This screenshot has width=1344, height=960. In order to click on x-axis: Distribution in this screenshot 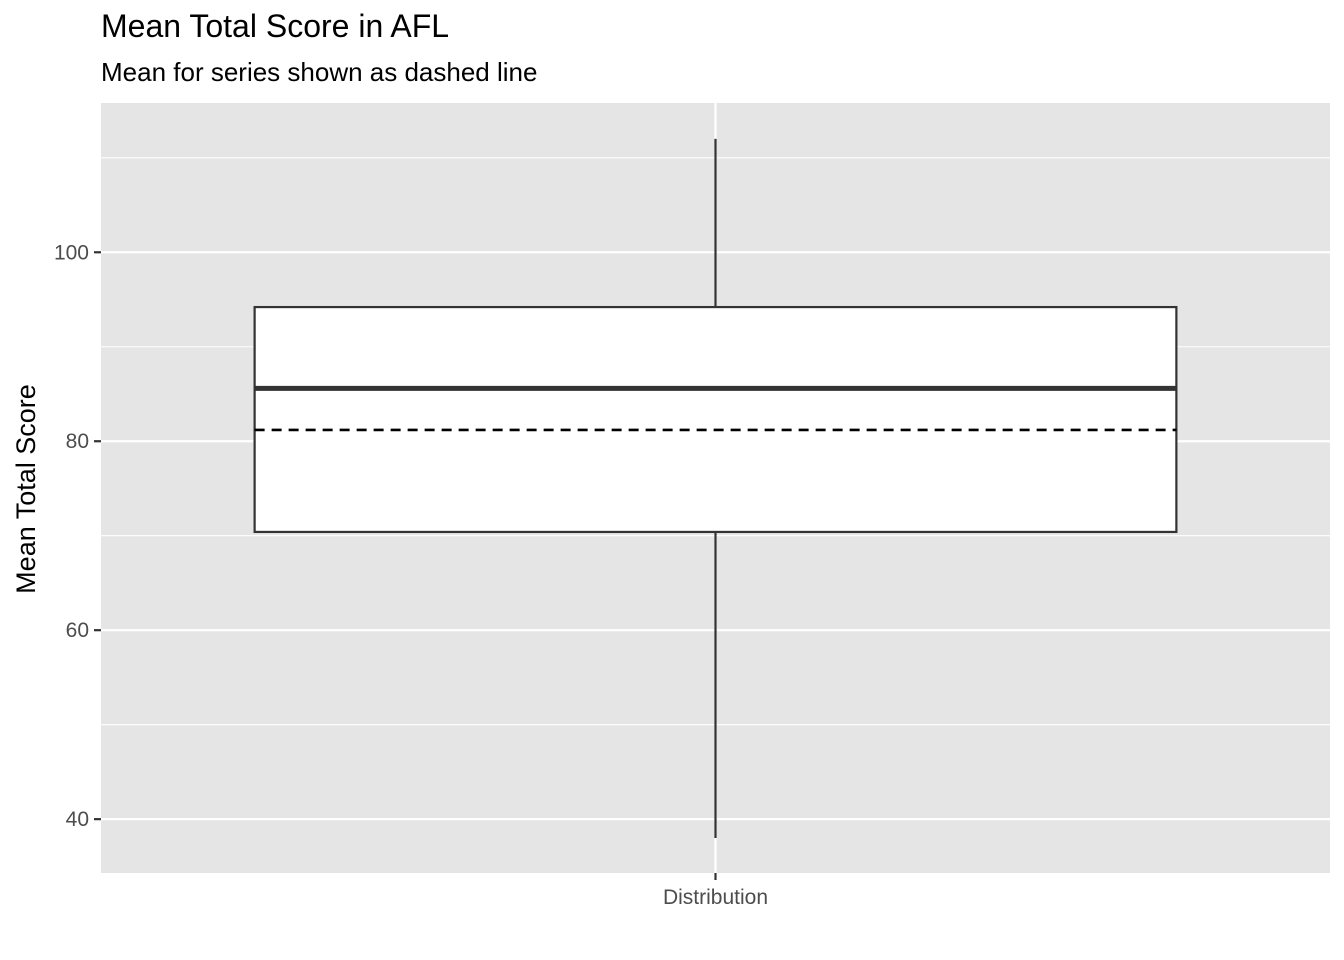, I will do `click(715, 891)`.